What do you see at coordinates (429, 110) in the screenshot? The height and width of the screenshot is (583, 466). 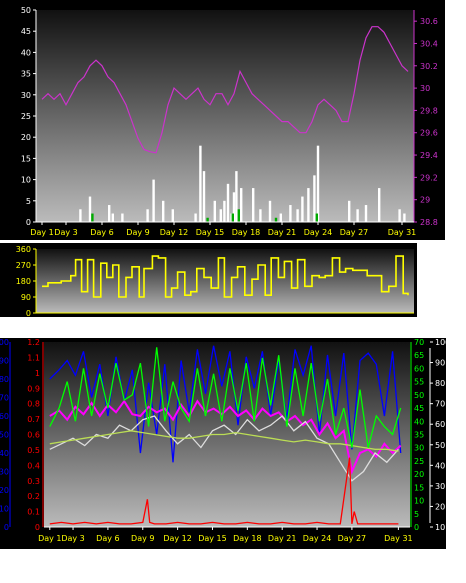 I see `right-tick-label: 29.8` at bounding box center [429, 110].